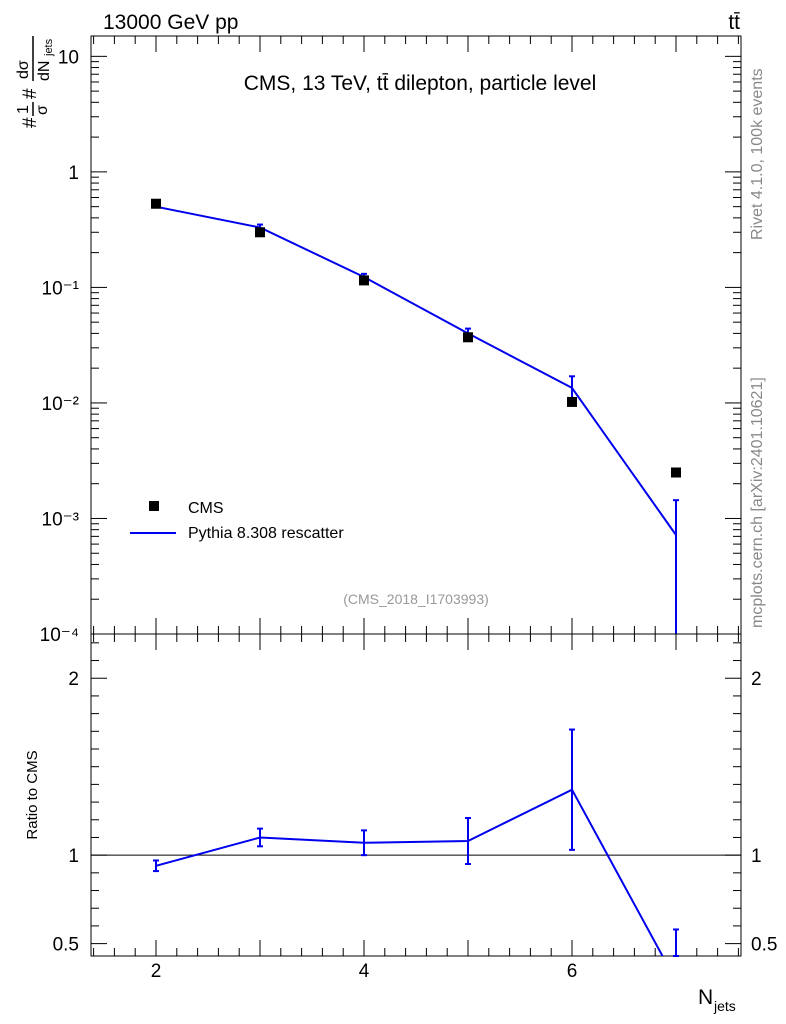  I want to click on mcplots-label: mcplots.cern.ch [arXiv:2401.10621], so click(757, 502).